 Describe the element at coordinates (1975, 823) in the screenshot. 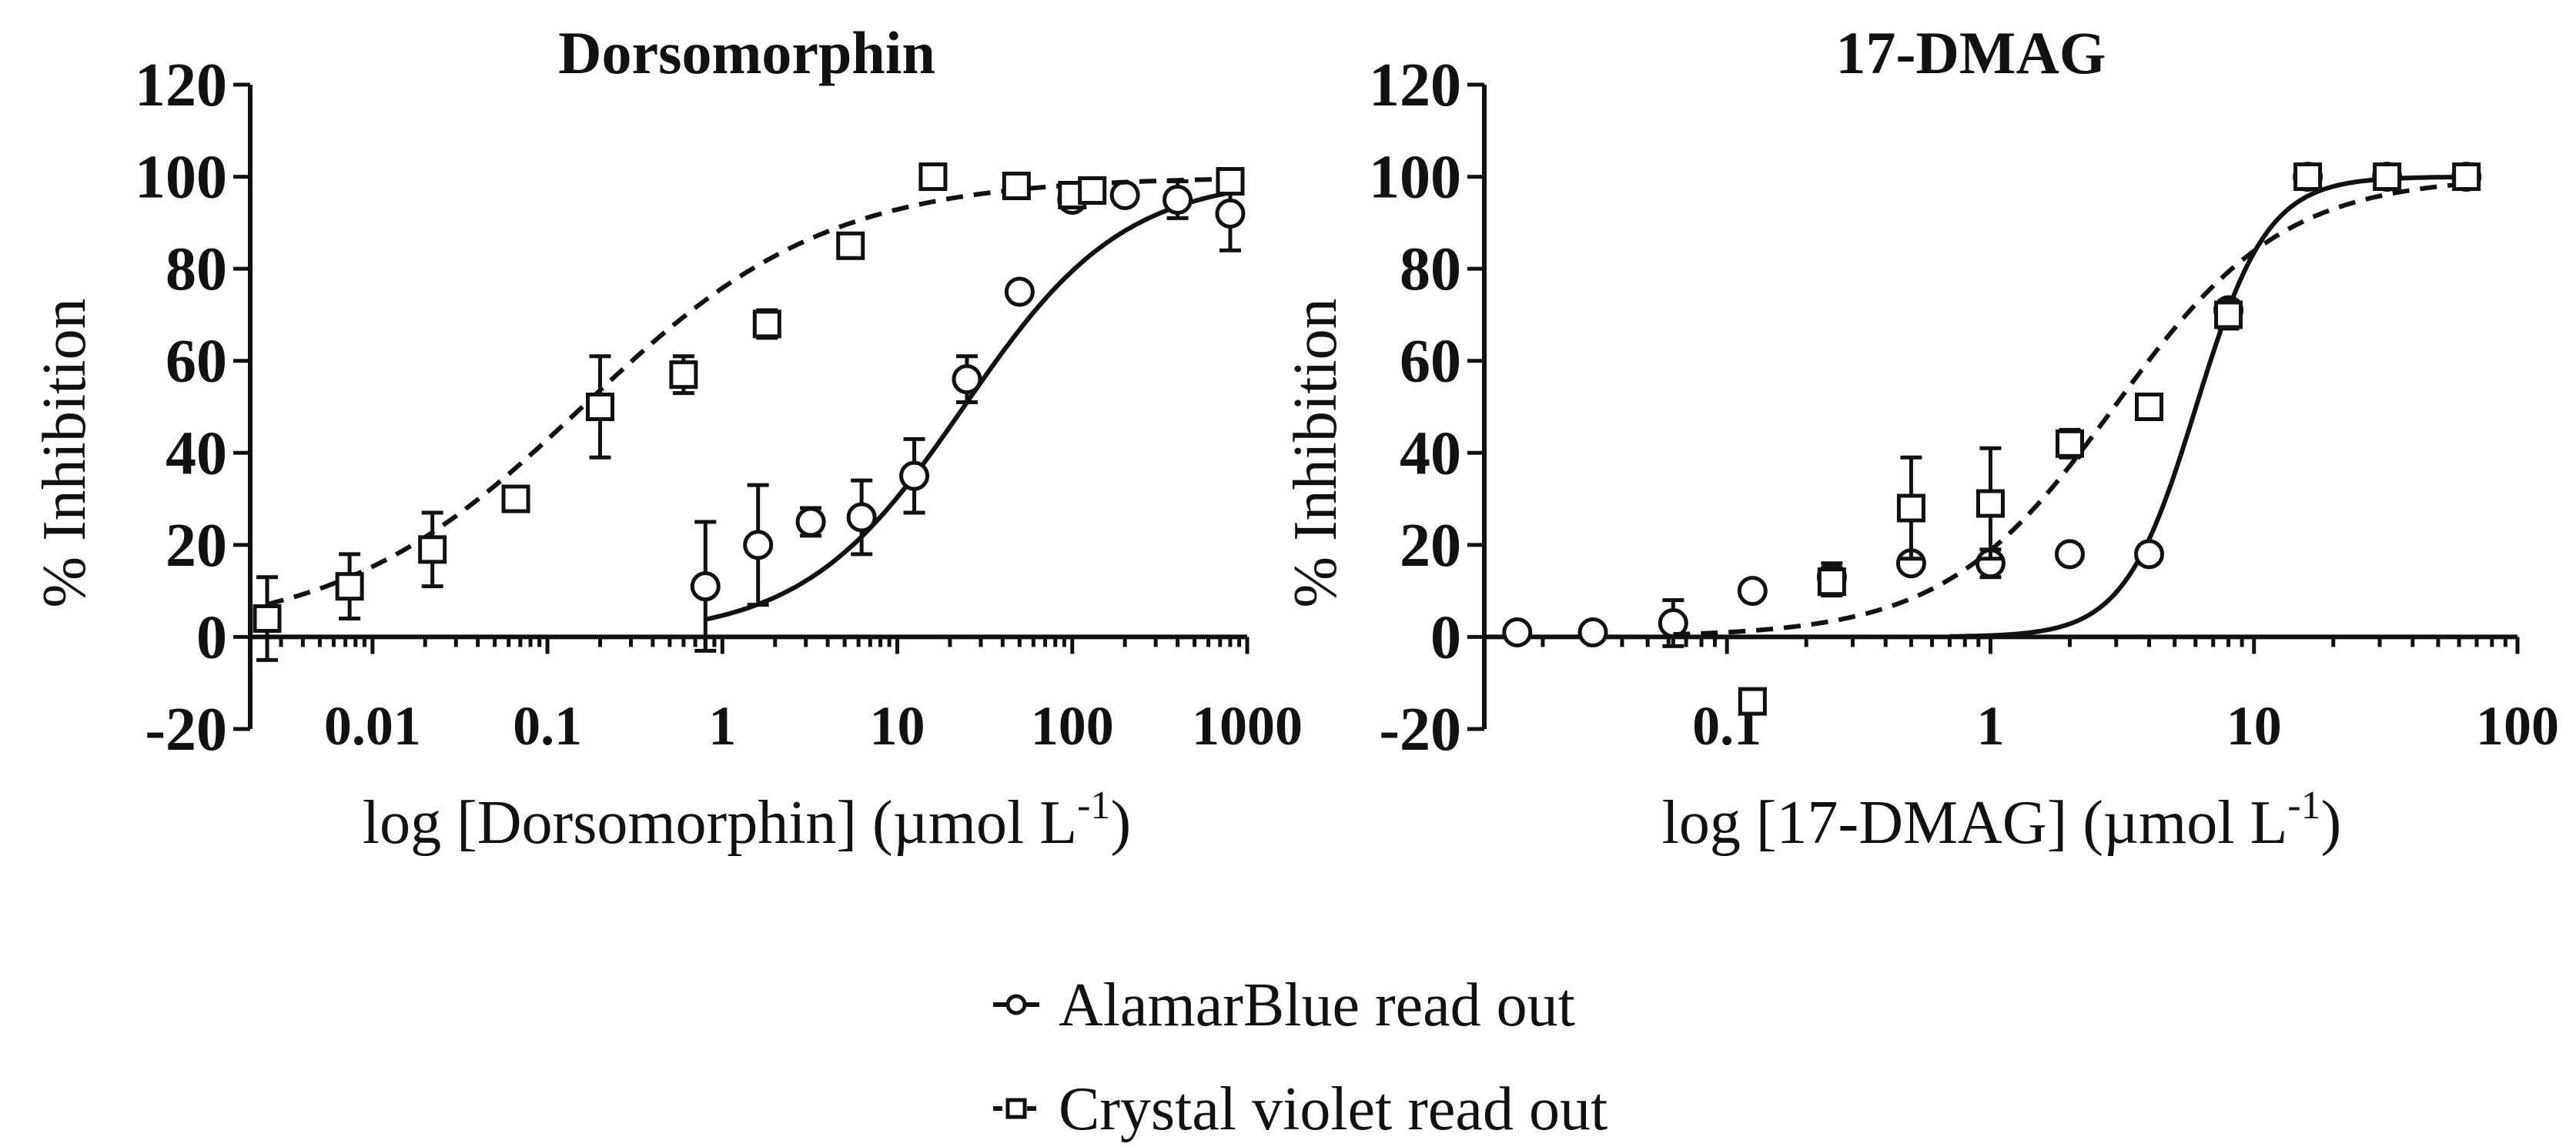

I see `x-axis-label-main: log [17-DMAG] (µmol L` at that location.